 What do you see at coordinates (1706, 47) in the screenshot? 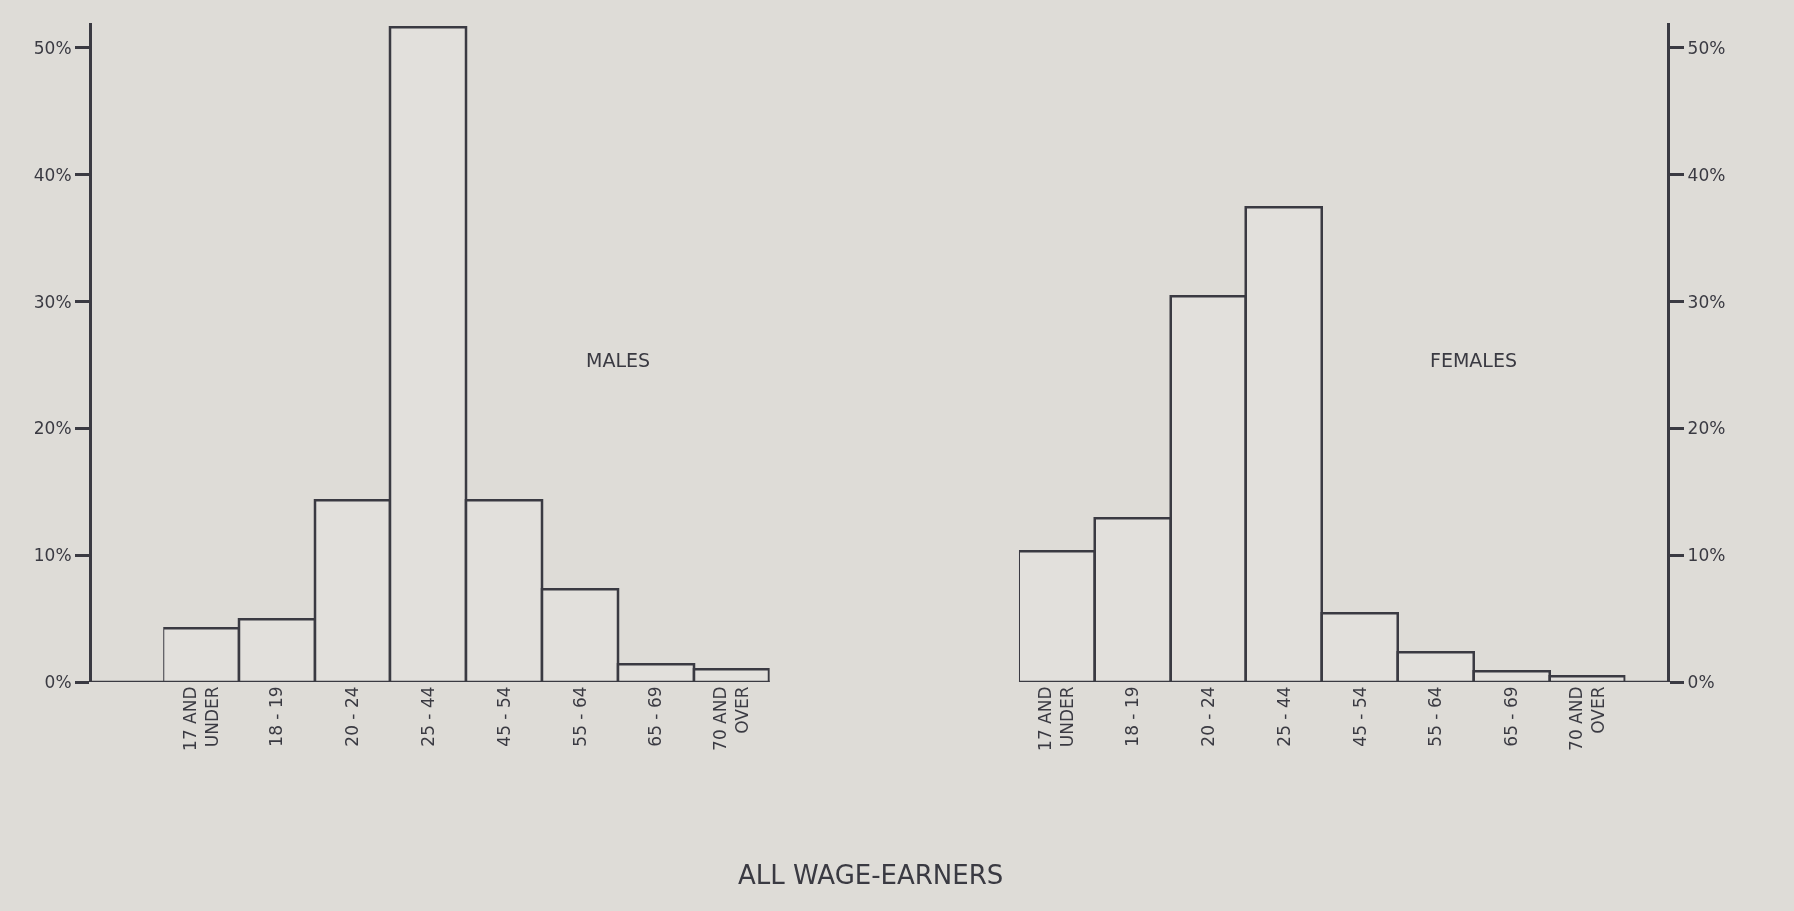
I see `y2-tick-label: 50%` at bounding box center [1706, 47].